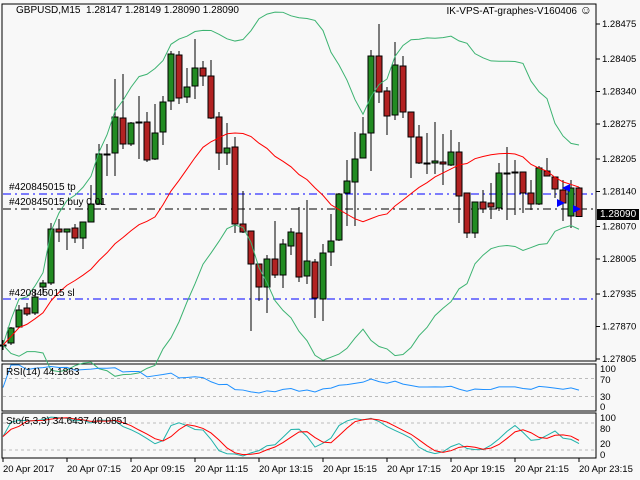 The image size is (640, 480). Describe the element at coordinates (619, 192) in the screenshot. I see `y-tick-label: 1.28140` at that location.